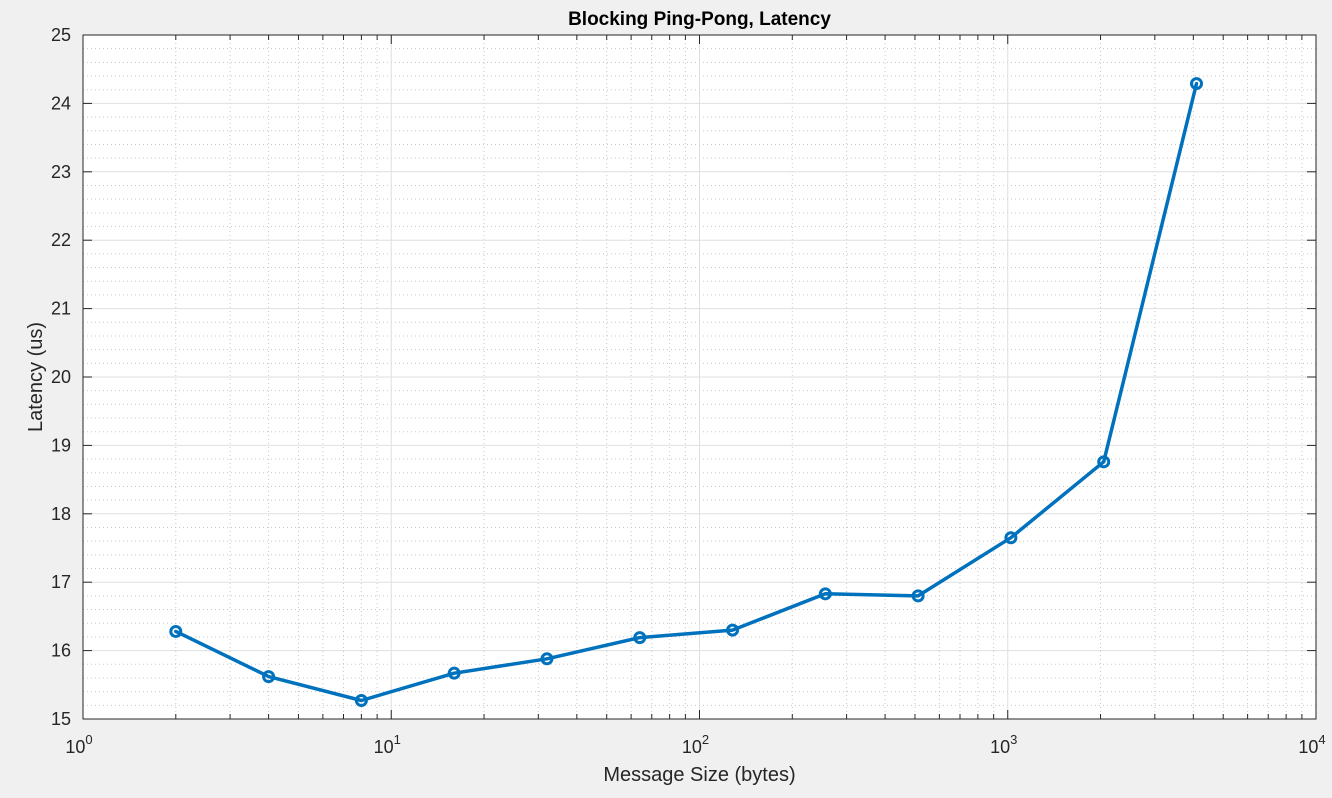 Image resolution: width=1332 pixels, height=798 pixels. Describe the element at coordinates (61, 240) in the screenshot. I see `y-tick-label: 22` at that location.